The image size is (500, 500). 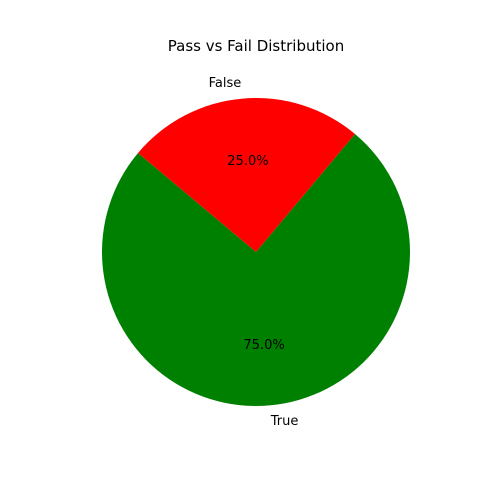 I want to click on slice-percent-true: 75.0%, so click(x=263, y=345).